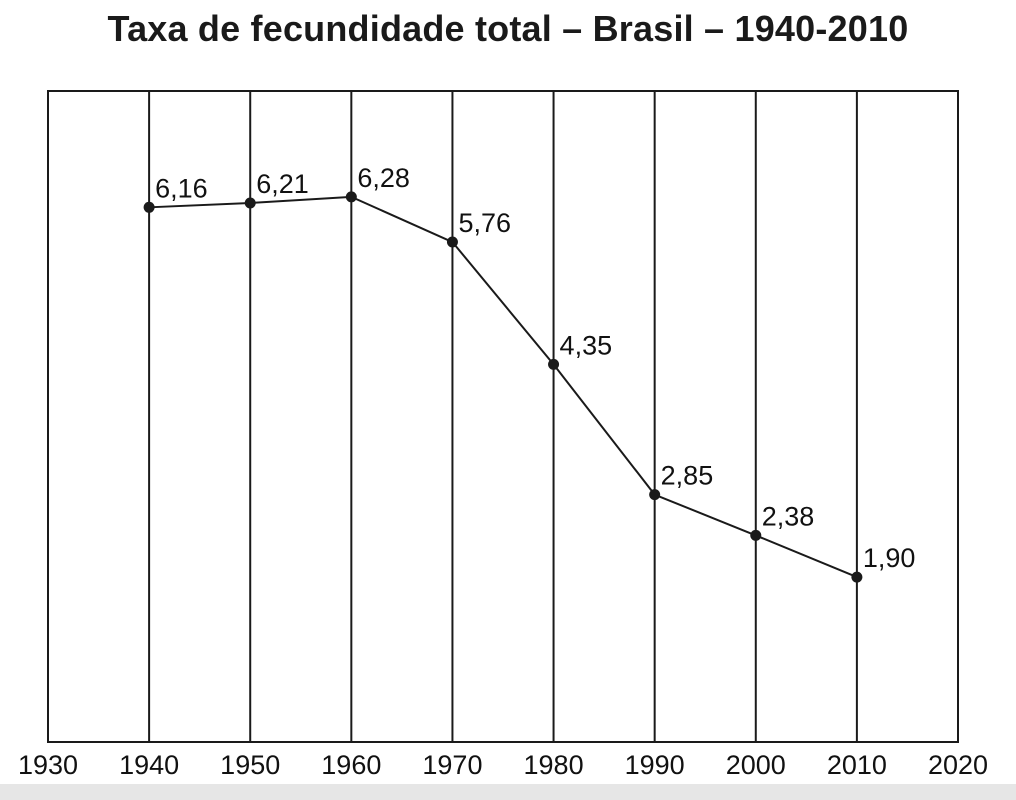  Describe the element at coordinates (48, 765) in the screenshot. I see `x-tick-label: 1930` at that location.